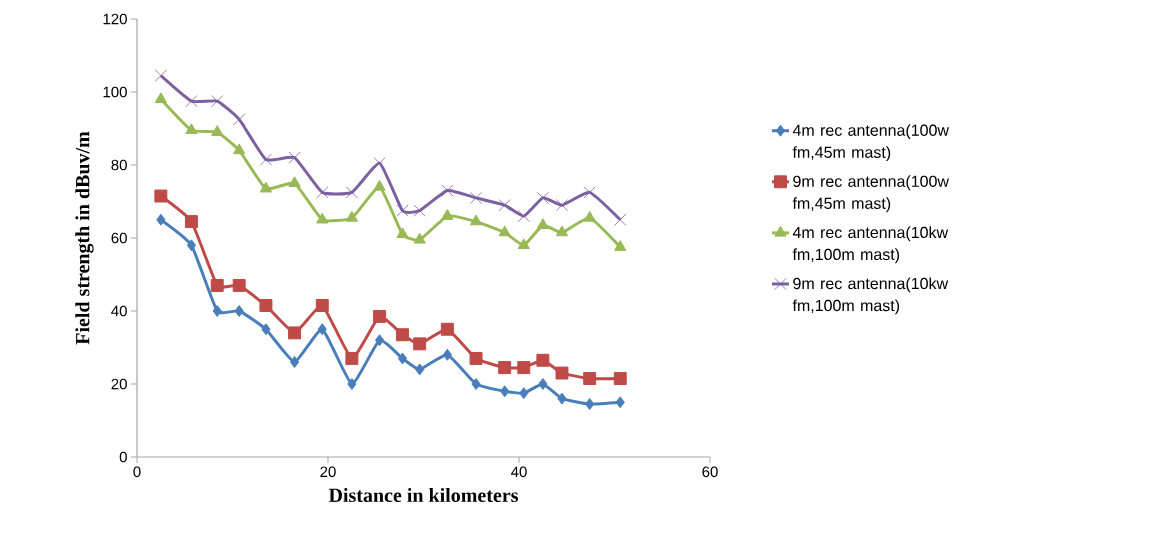 The width and height of the screenshot is (1167, 550). I want to click on y-tick-label: 20, so click(119, 384).